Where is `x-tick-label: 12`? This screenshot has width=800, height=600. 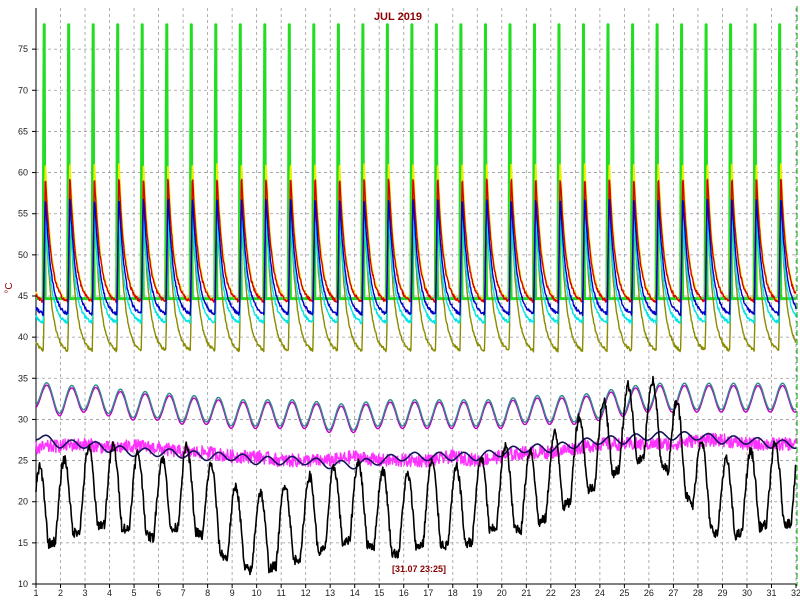
x-tick-label: 12 is located at coordinates (306, 593).